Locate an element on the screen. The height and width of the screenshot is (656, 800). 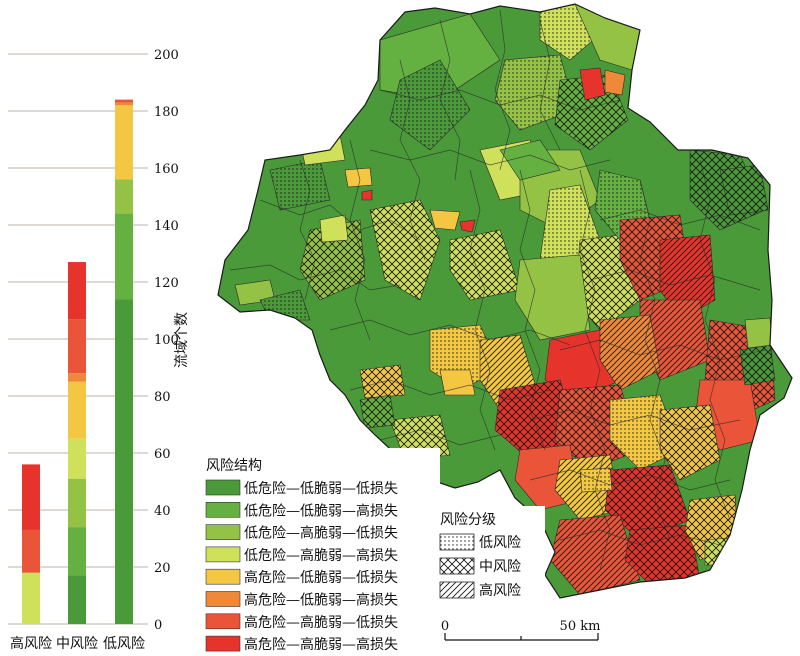
legend-item-label: 低危险—高脆弱—低损失 is located at coordinates (321, 533).